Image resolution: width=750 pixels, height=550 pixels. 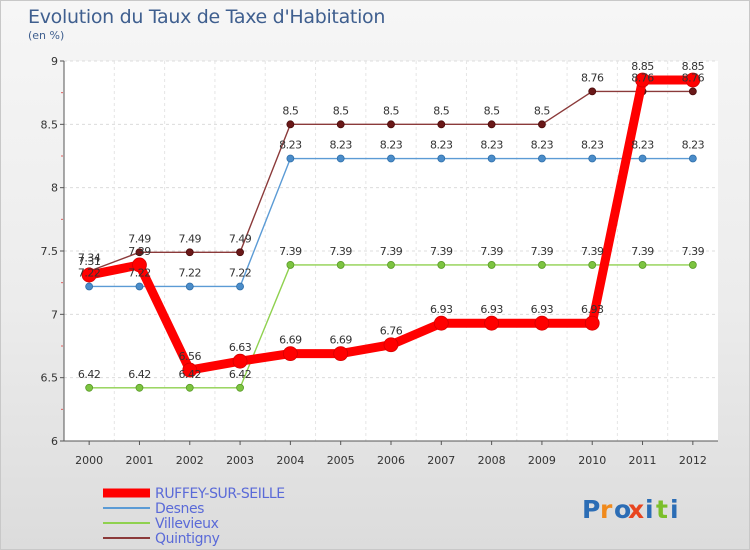 What do you see at coordinates (606, 509) in the screenshot?
I see `brand-letter: r` at bounding box center [606, 509].